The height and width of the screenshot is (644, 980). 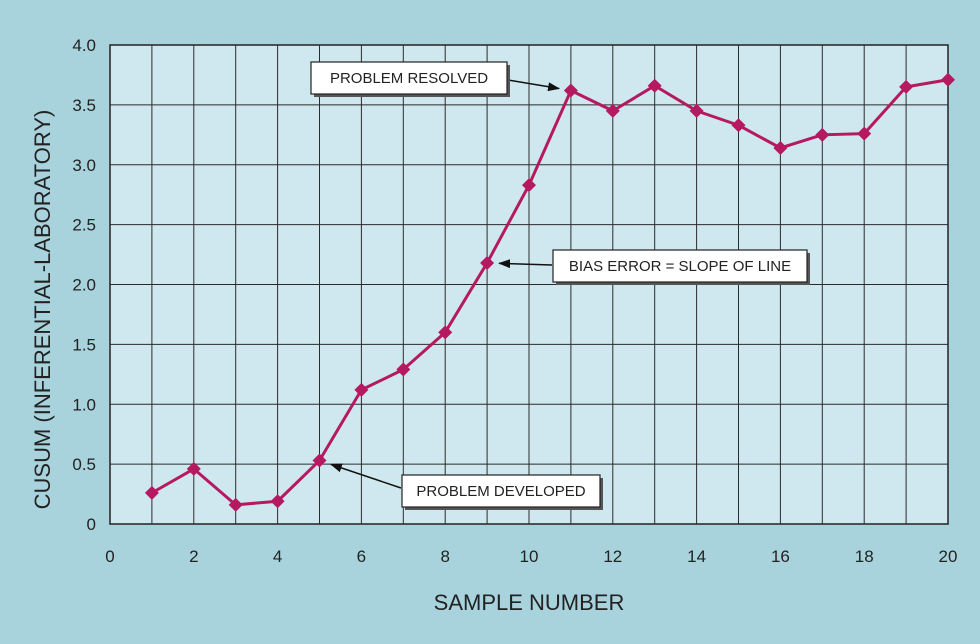 I want to click on y-tick-label: 1.0, so click(x=84, y=404).